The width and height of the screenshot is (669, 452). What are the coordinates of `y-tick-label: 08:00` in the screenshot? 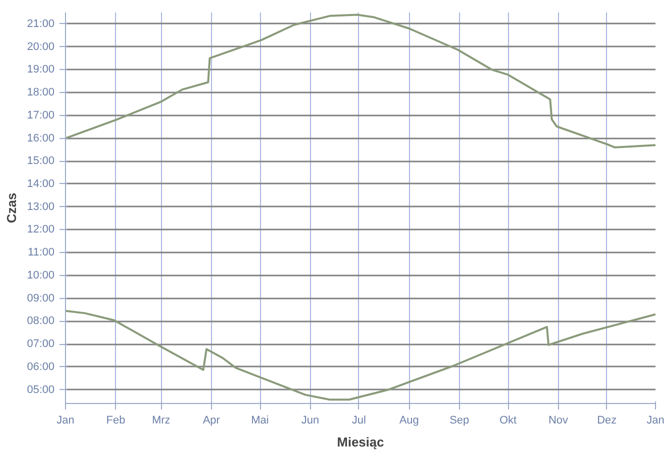 It's located at (40, 321).